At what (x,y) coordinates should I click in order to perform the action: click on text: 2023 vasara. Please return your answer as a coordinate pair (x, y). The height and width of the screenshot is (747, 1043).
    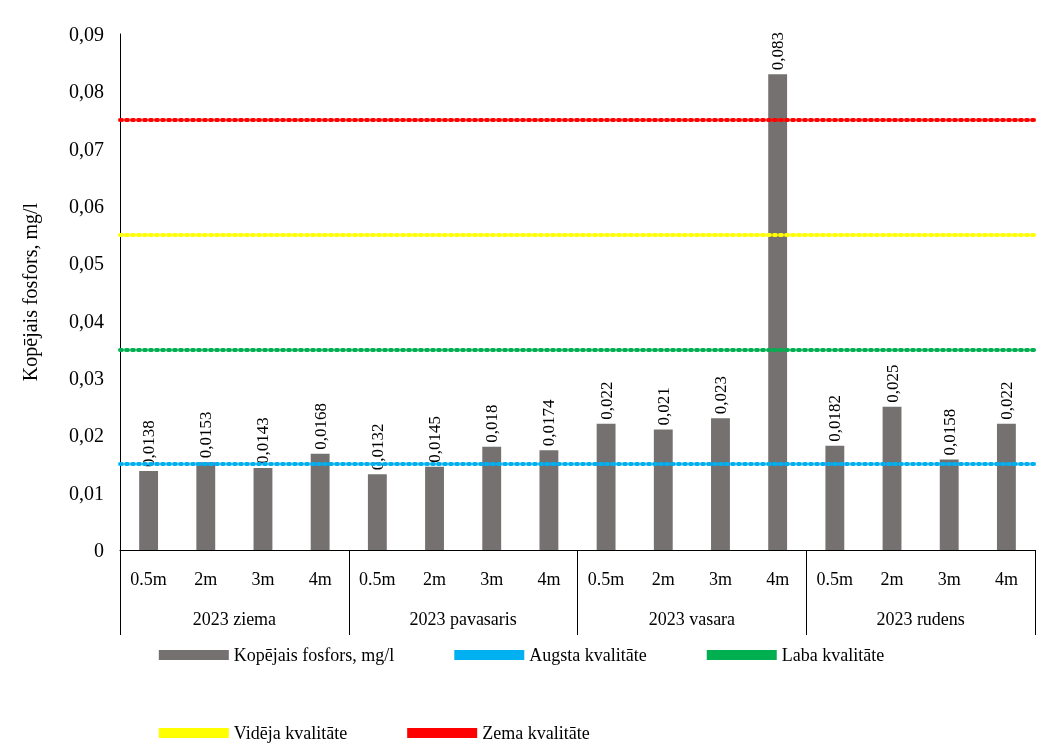
    Looking at the image, I should click on (692, 619).